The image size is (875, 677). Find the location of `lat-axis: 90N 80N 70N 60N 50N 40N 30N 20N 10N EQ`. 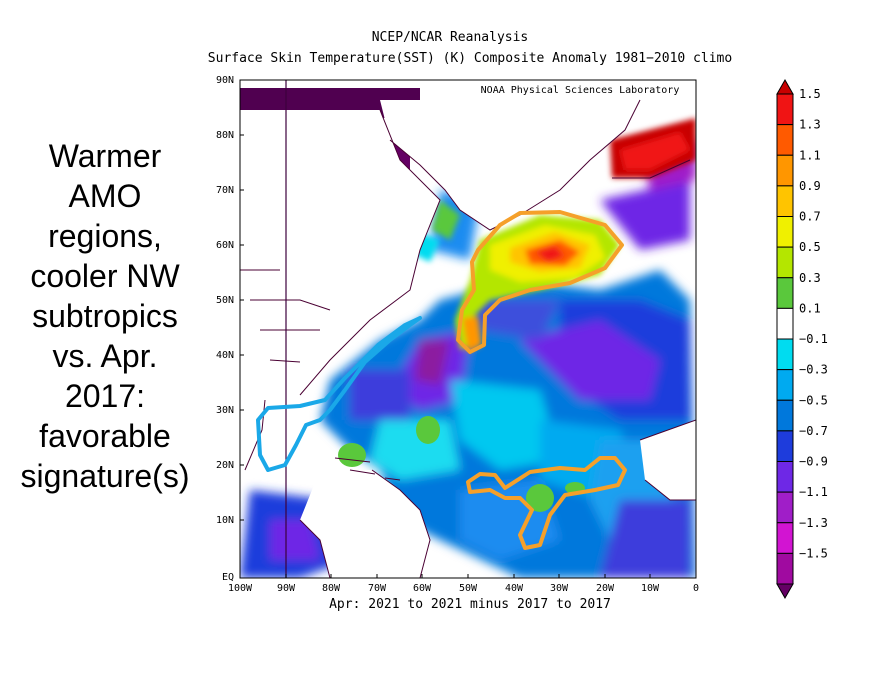

lat-axis: 90N 80N 70N 60N 50N 40N 30N 20N 10N EQ is located at coordinates (230, 329).